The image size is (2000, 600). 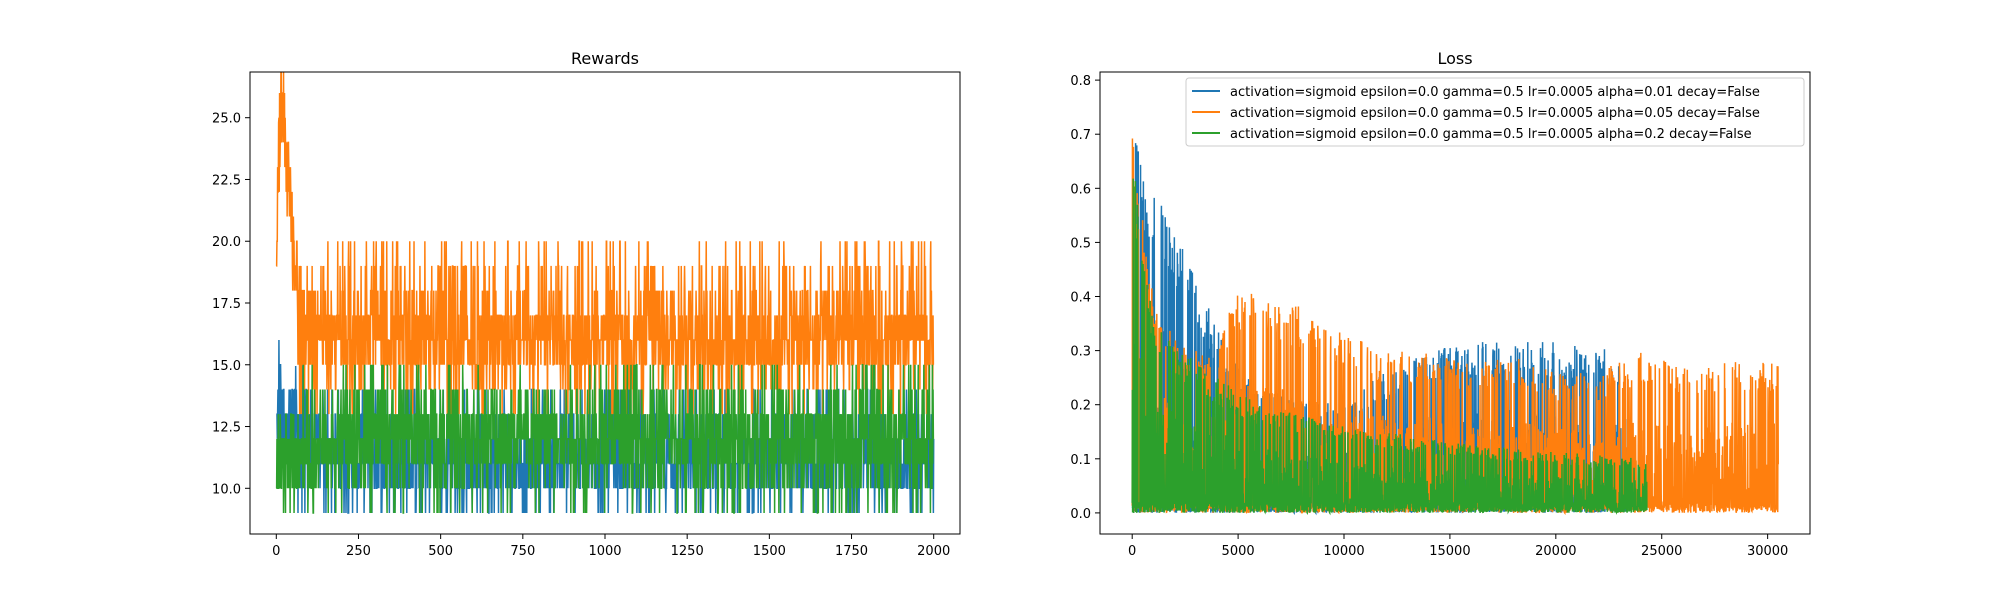 What do you see at coordinates (1343, 551) in the screenshot?
I see `x-tick-label: 10000` at bounding box center [1343, 551].